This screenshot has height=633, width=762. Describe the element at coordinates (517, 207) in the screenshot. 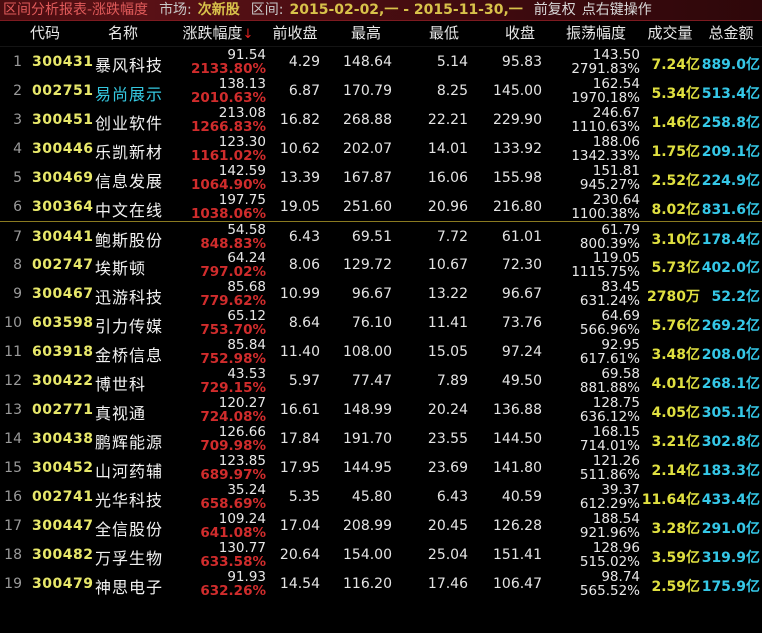

I see `close-price: 216.80` at that location.